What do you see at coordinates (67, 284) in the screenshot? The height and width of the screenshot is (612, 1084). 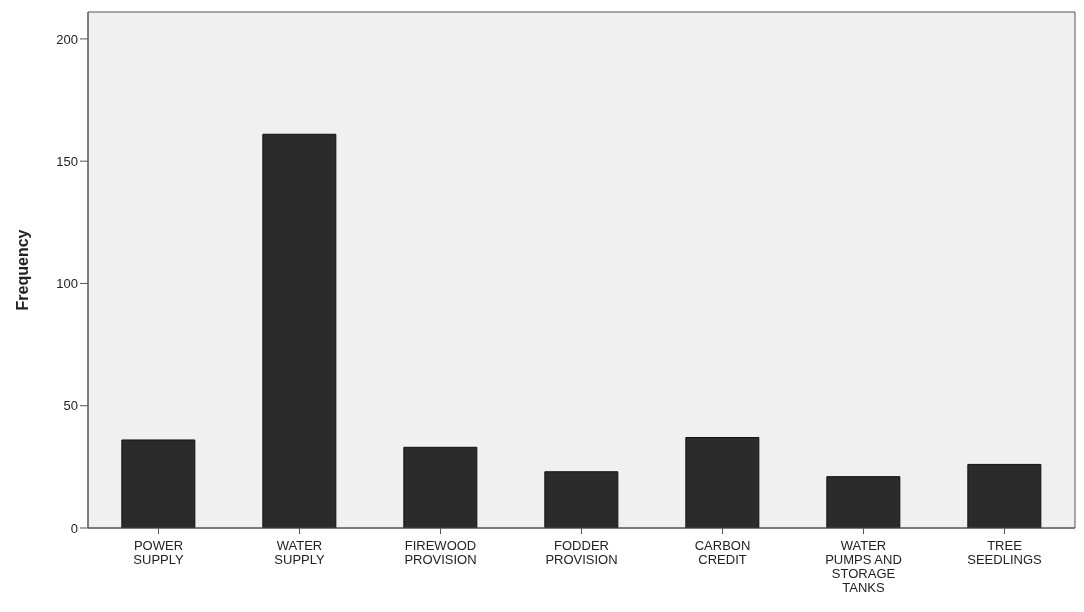 I see `y-tick-label: 100` at bounding box center [67, 284].